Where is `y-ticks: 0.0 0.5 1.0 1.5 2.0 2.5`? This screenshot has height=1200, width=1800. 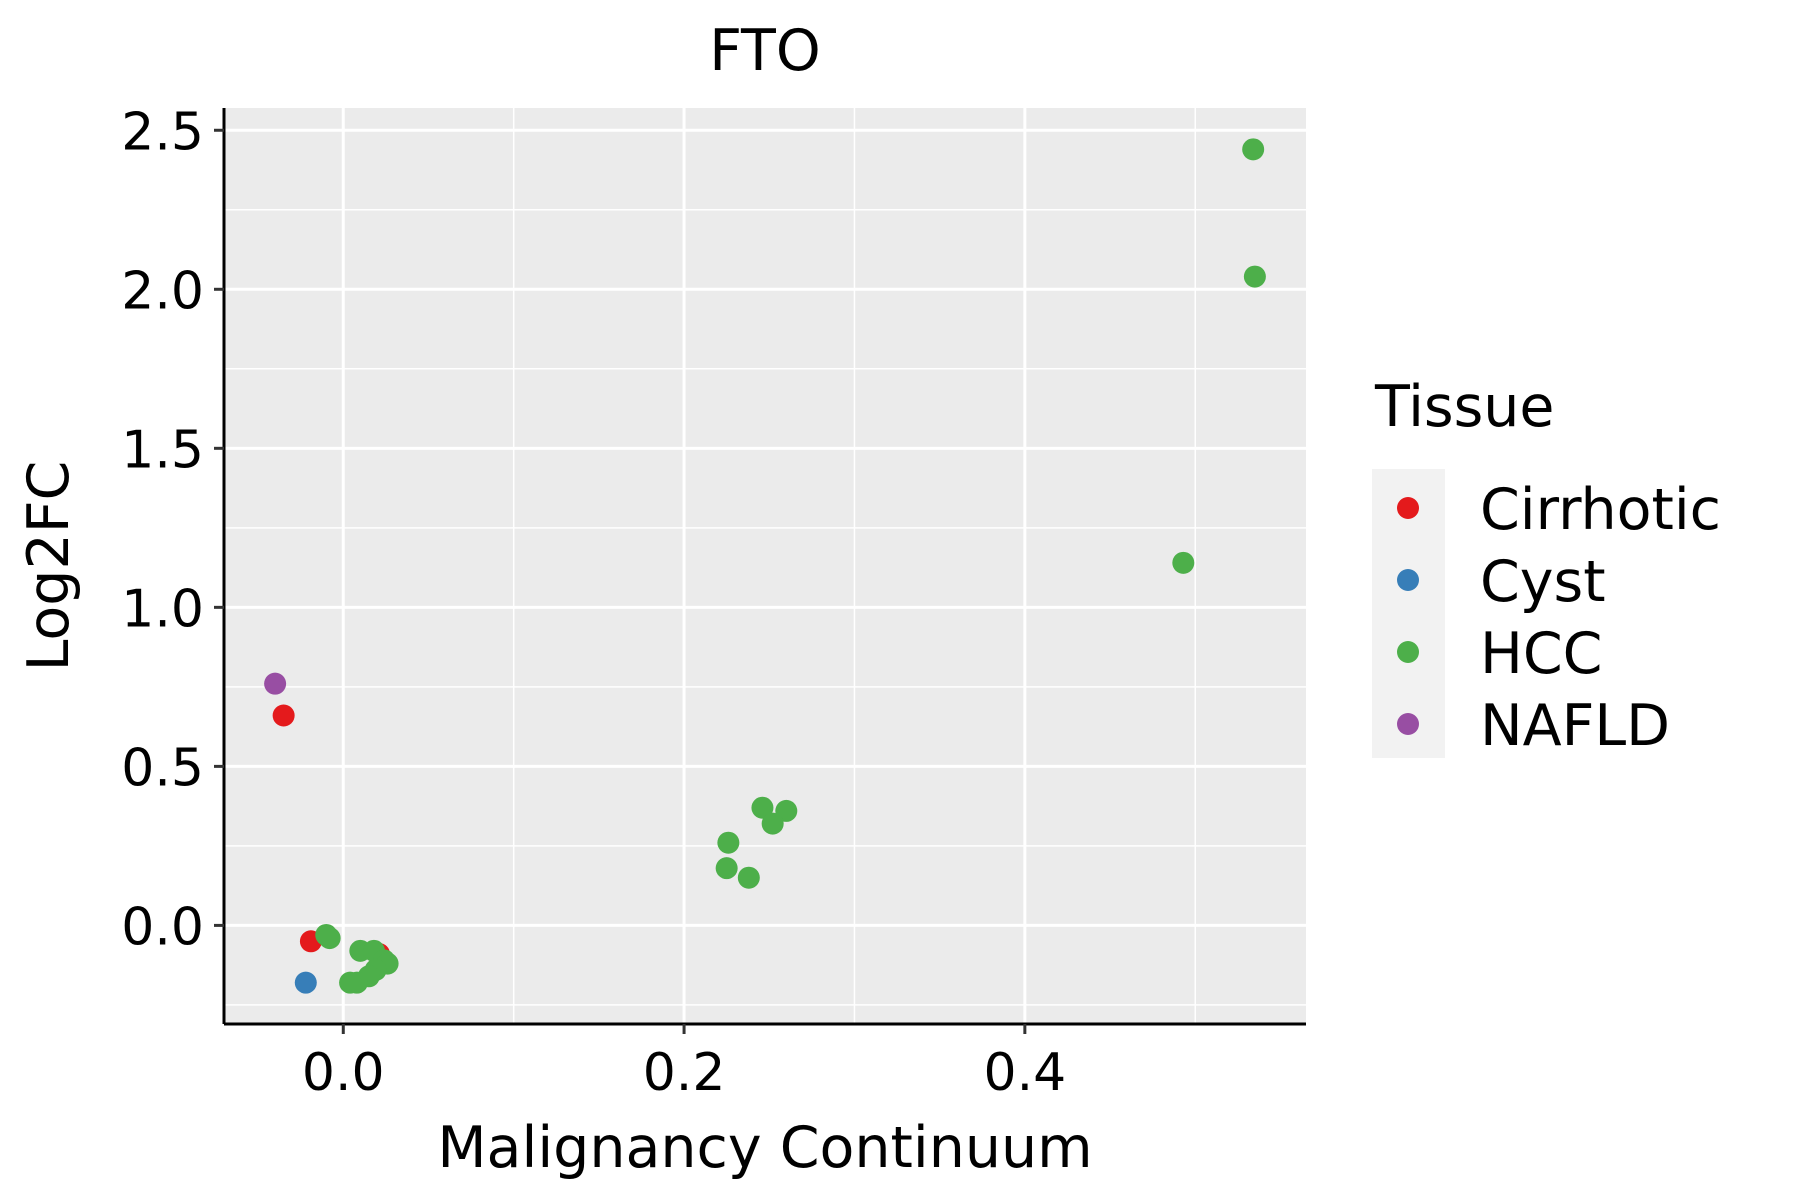
y-ticks: 0.0 0.5 1.0 1.5 2.0 2.5 is located at coordinates (172, 529).